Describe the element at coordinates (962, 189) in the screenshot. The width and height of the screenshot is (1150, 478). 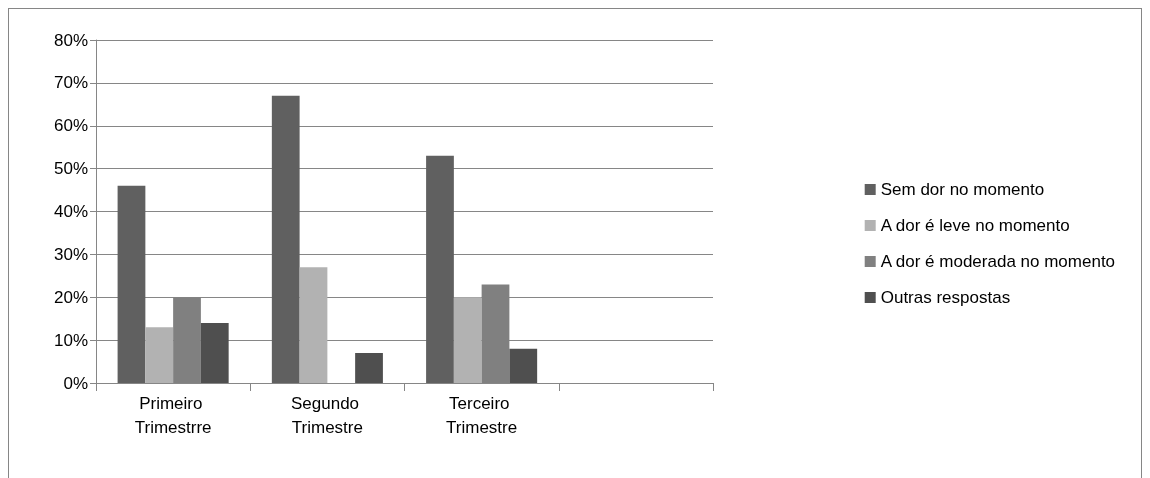
I see `legend-label: Sem dor no momento` at that location.